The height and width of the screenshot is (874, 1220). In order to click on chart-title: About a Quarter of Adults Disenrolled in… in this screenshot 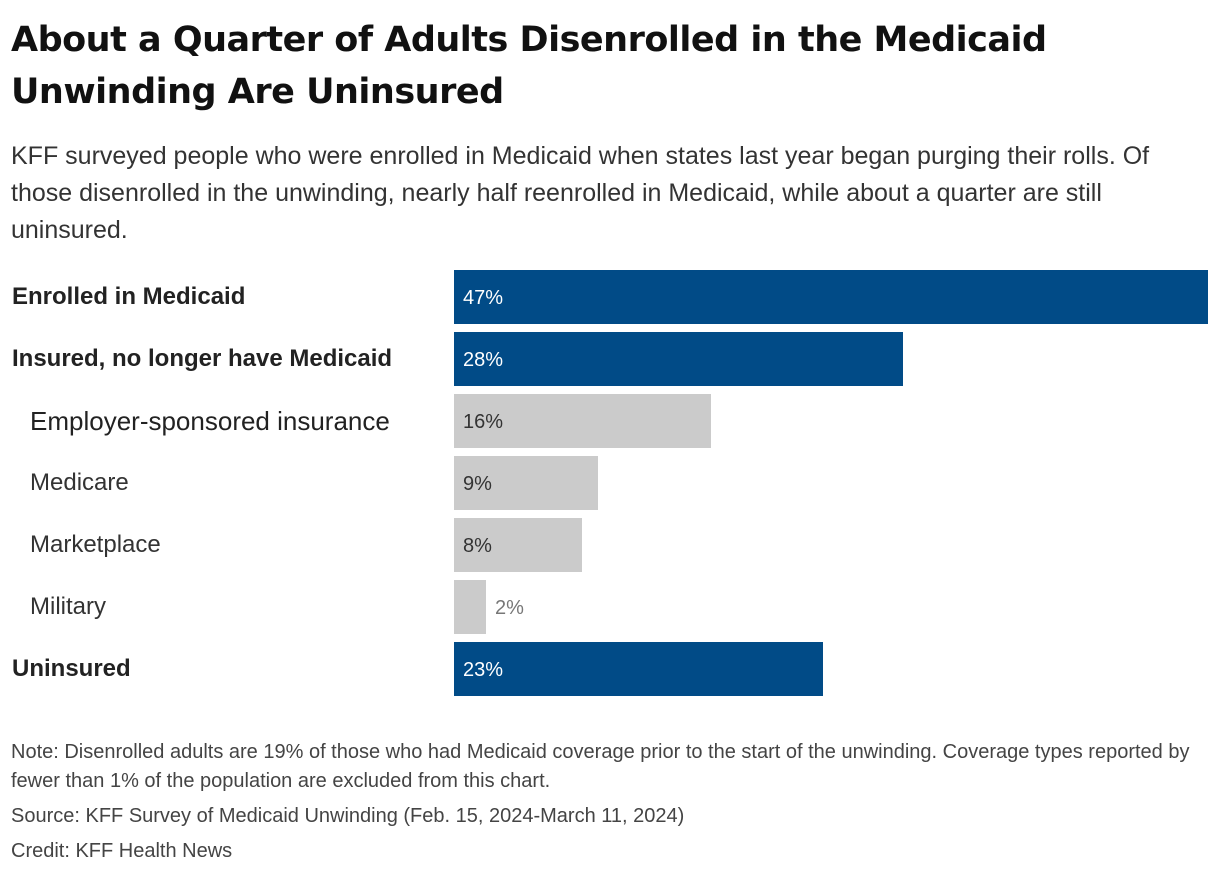, I will do `click(529, 66)`.